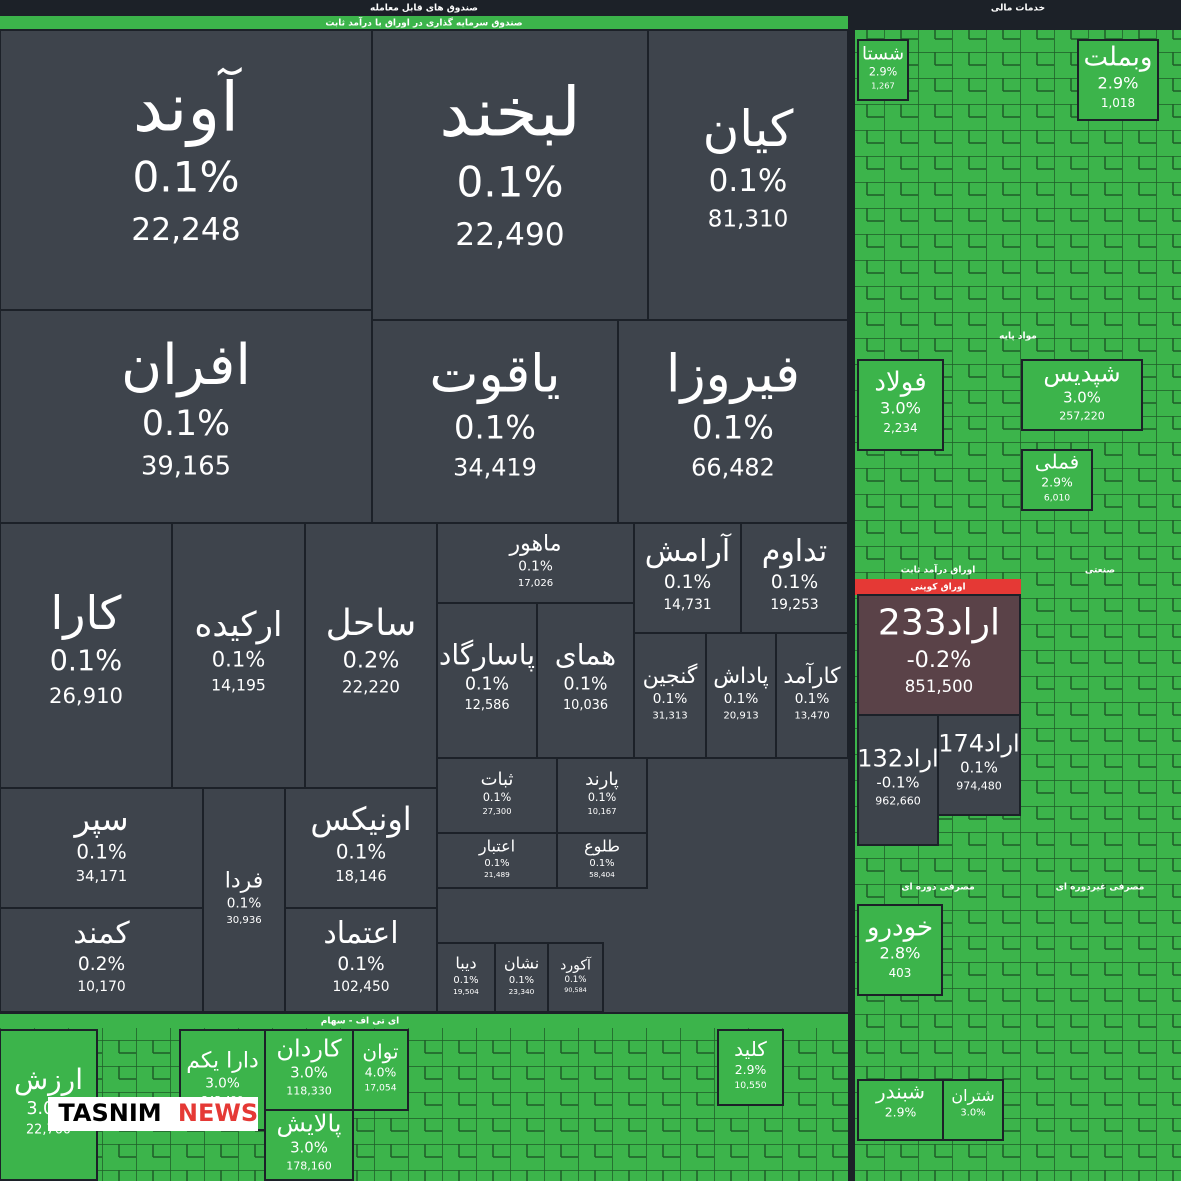 The image size is (1181, 1181). What do you see at coordinates (86, 613) in the screenshot?
I see `tile-name: کارا` at bounding box center [86, 613].